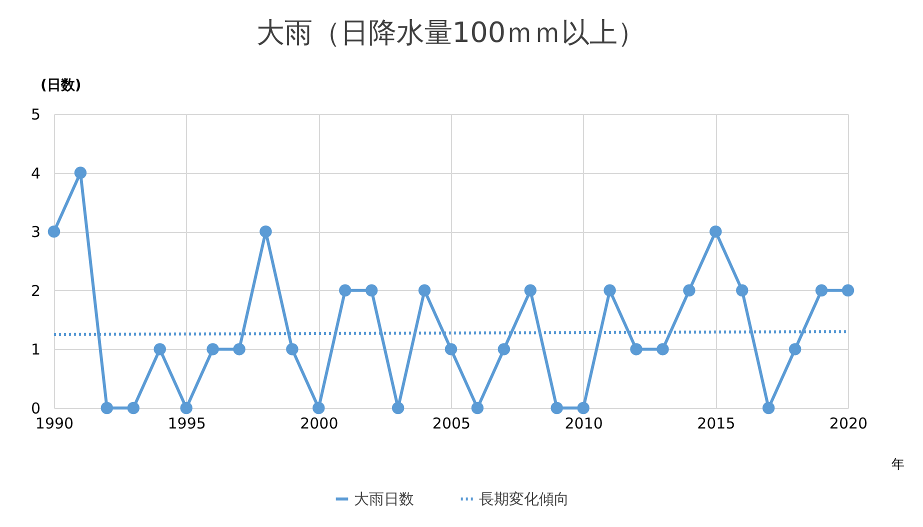  Describe the element at coordinates (35, 232) in the screenshot. I see `y-tick-label: 3` at that location.